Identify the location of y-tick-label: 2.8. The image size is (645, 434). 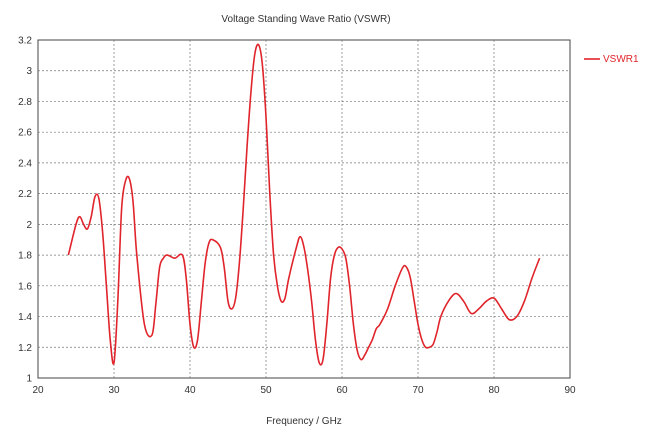
(25, 102).